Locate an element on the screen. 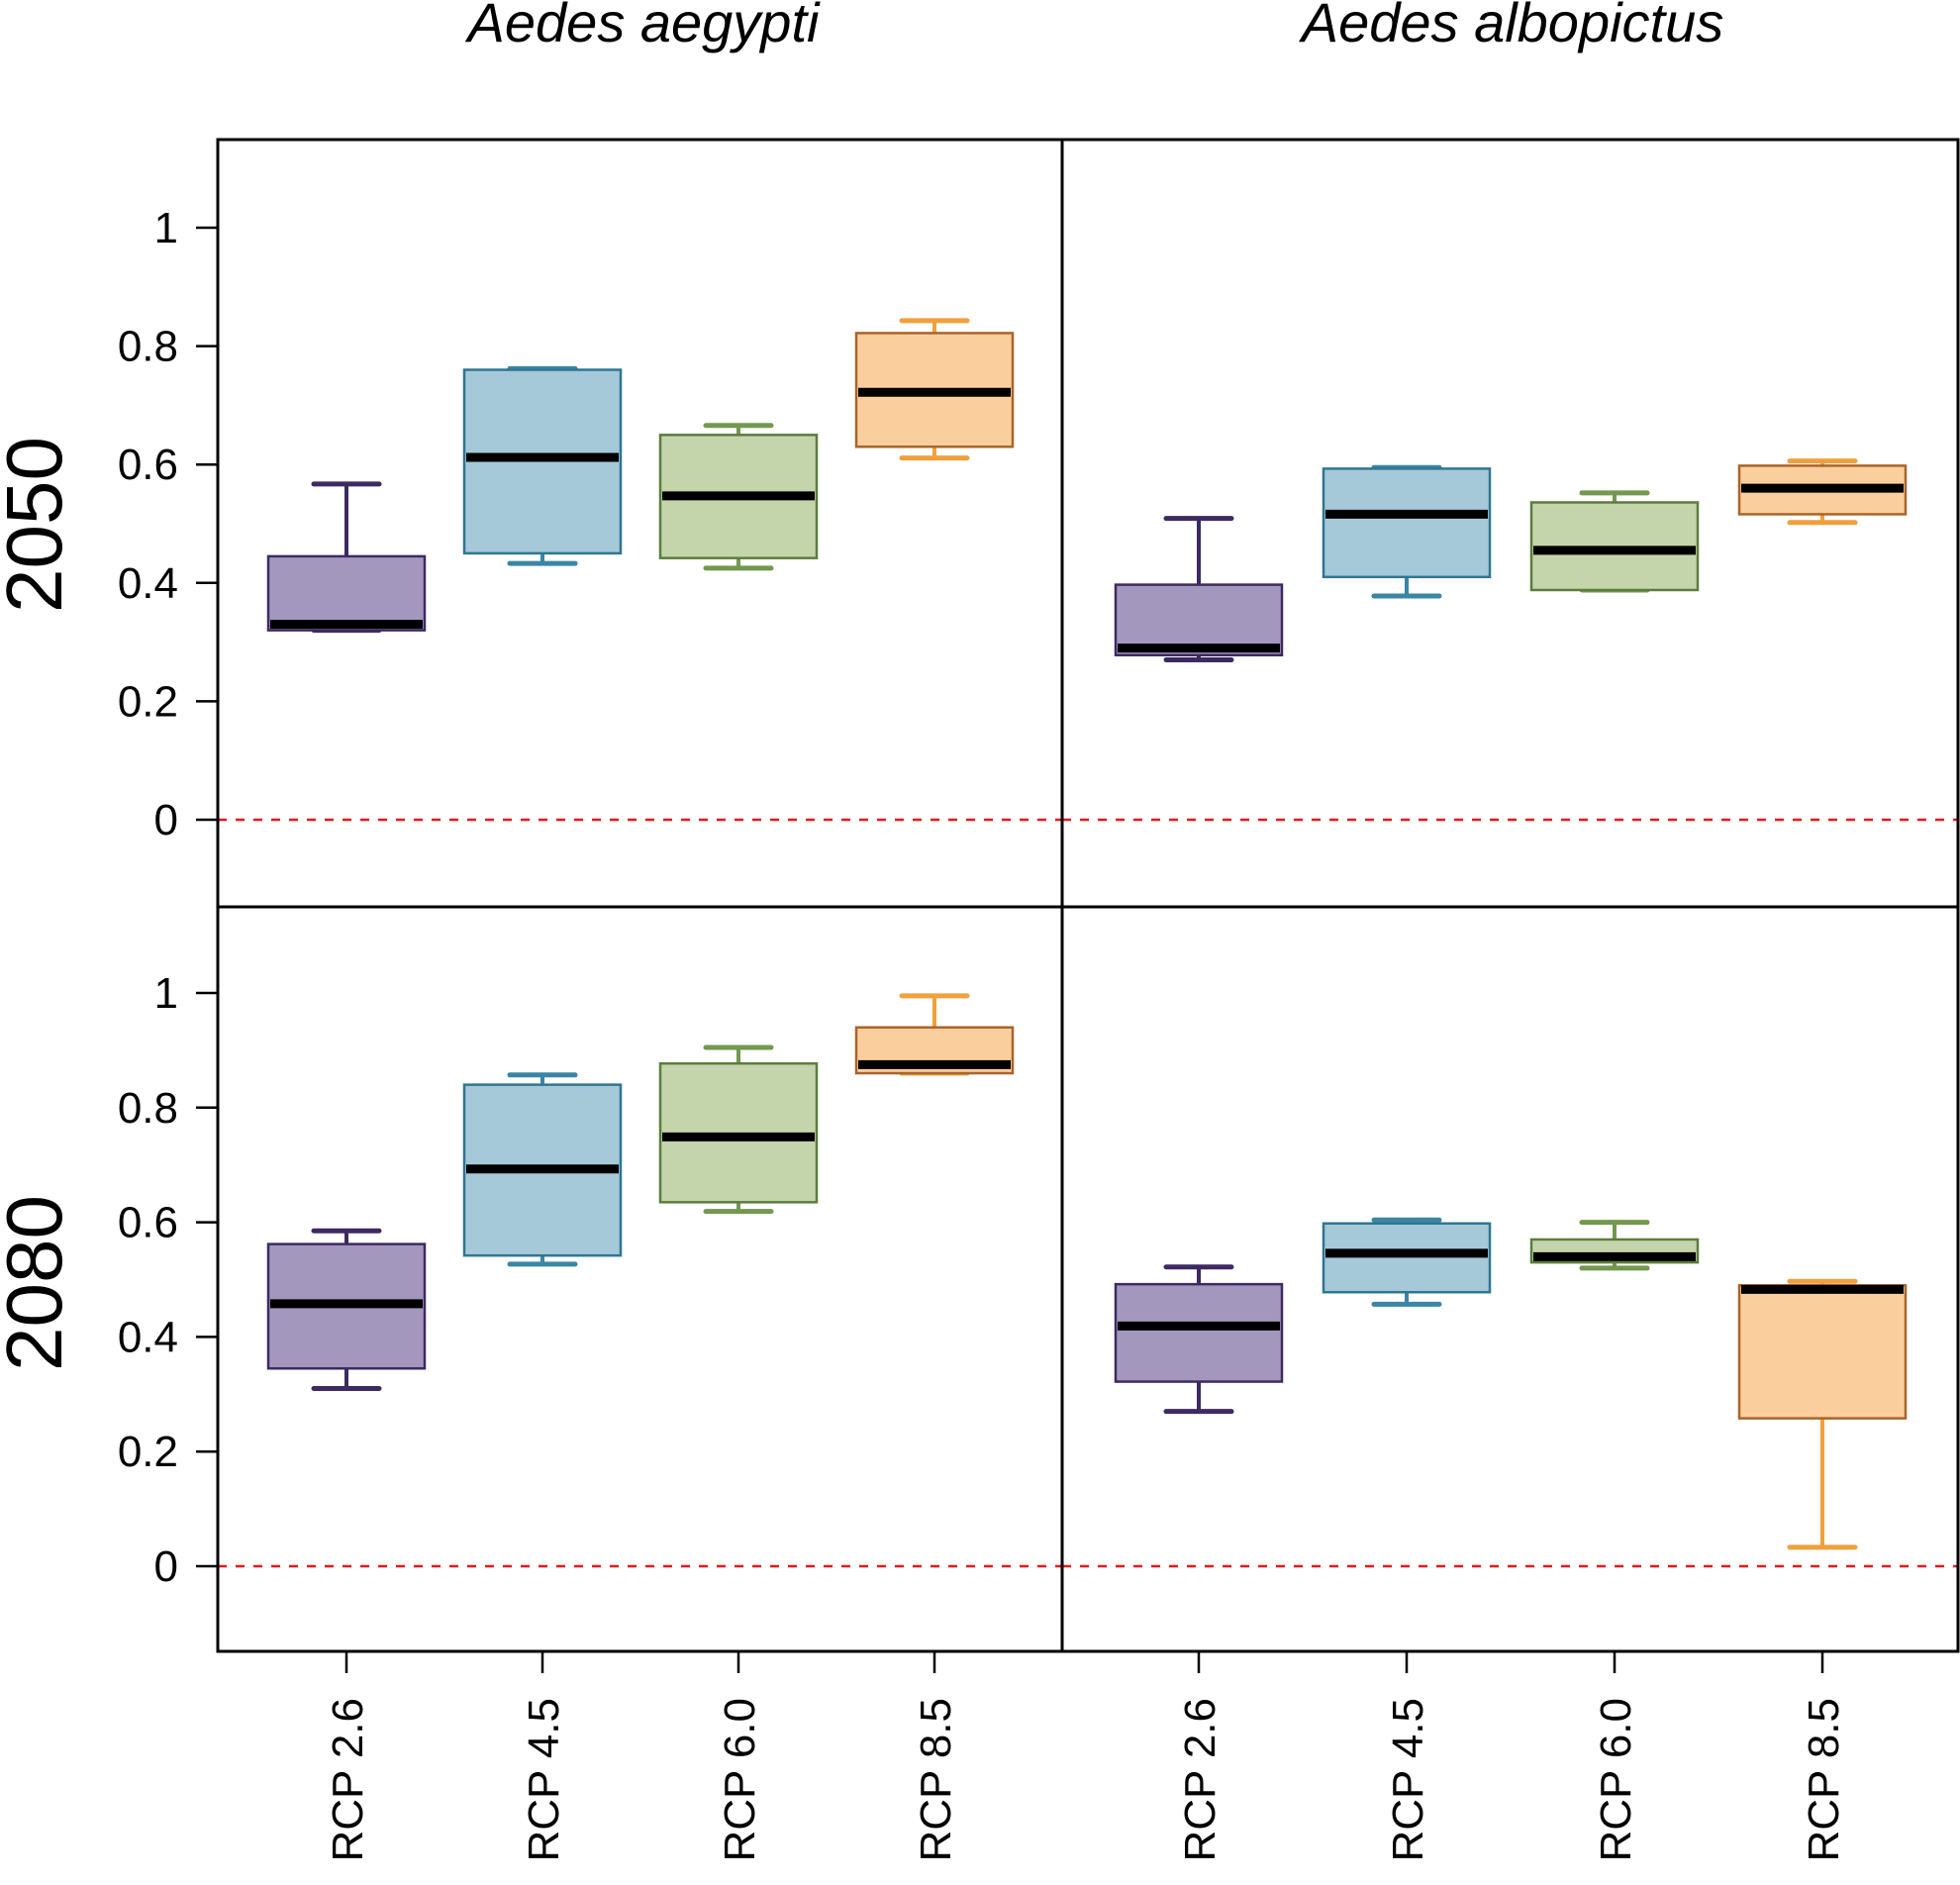 The height and width of the screenshot is (1885, 1960). panel-2050-aegypti is located at coordinates (640, 570).